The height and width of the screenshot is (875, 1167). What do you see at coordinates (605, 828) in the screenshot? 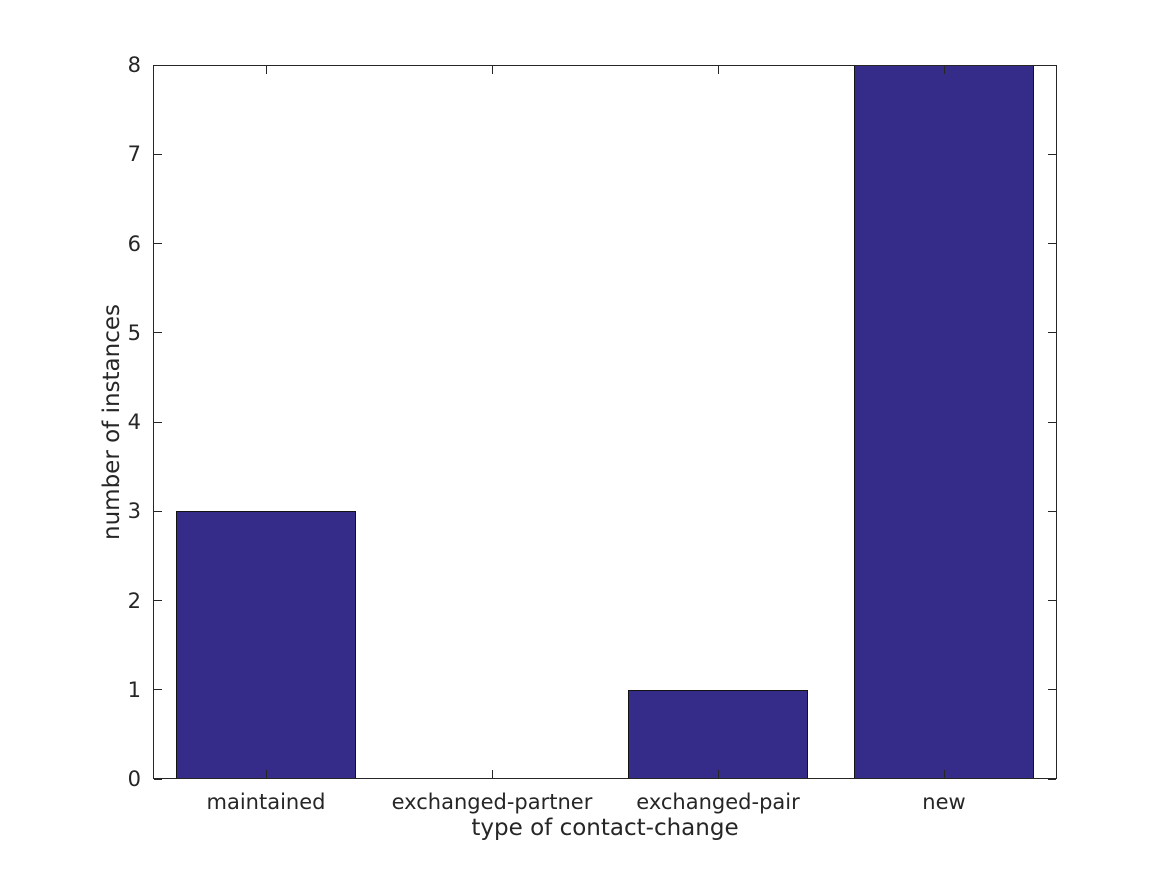
I see `x-axis-label: type of contact-change` at bounding box center [605, 828].